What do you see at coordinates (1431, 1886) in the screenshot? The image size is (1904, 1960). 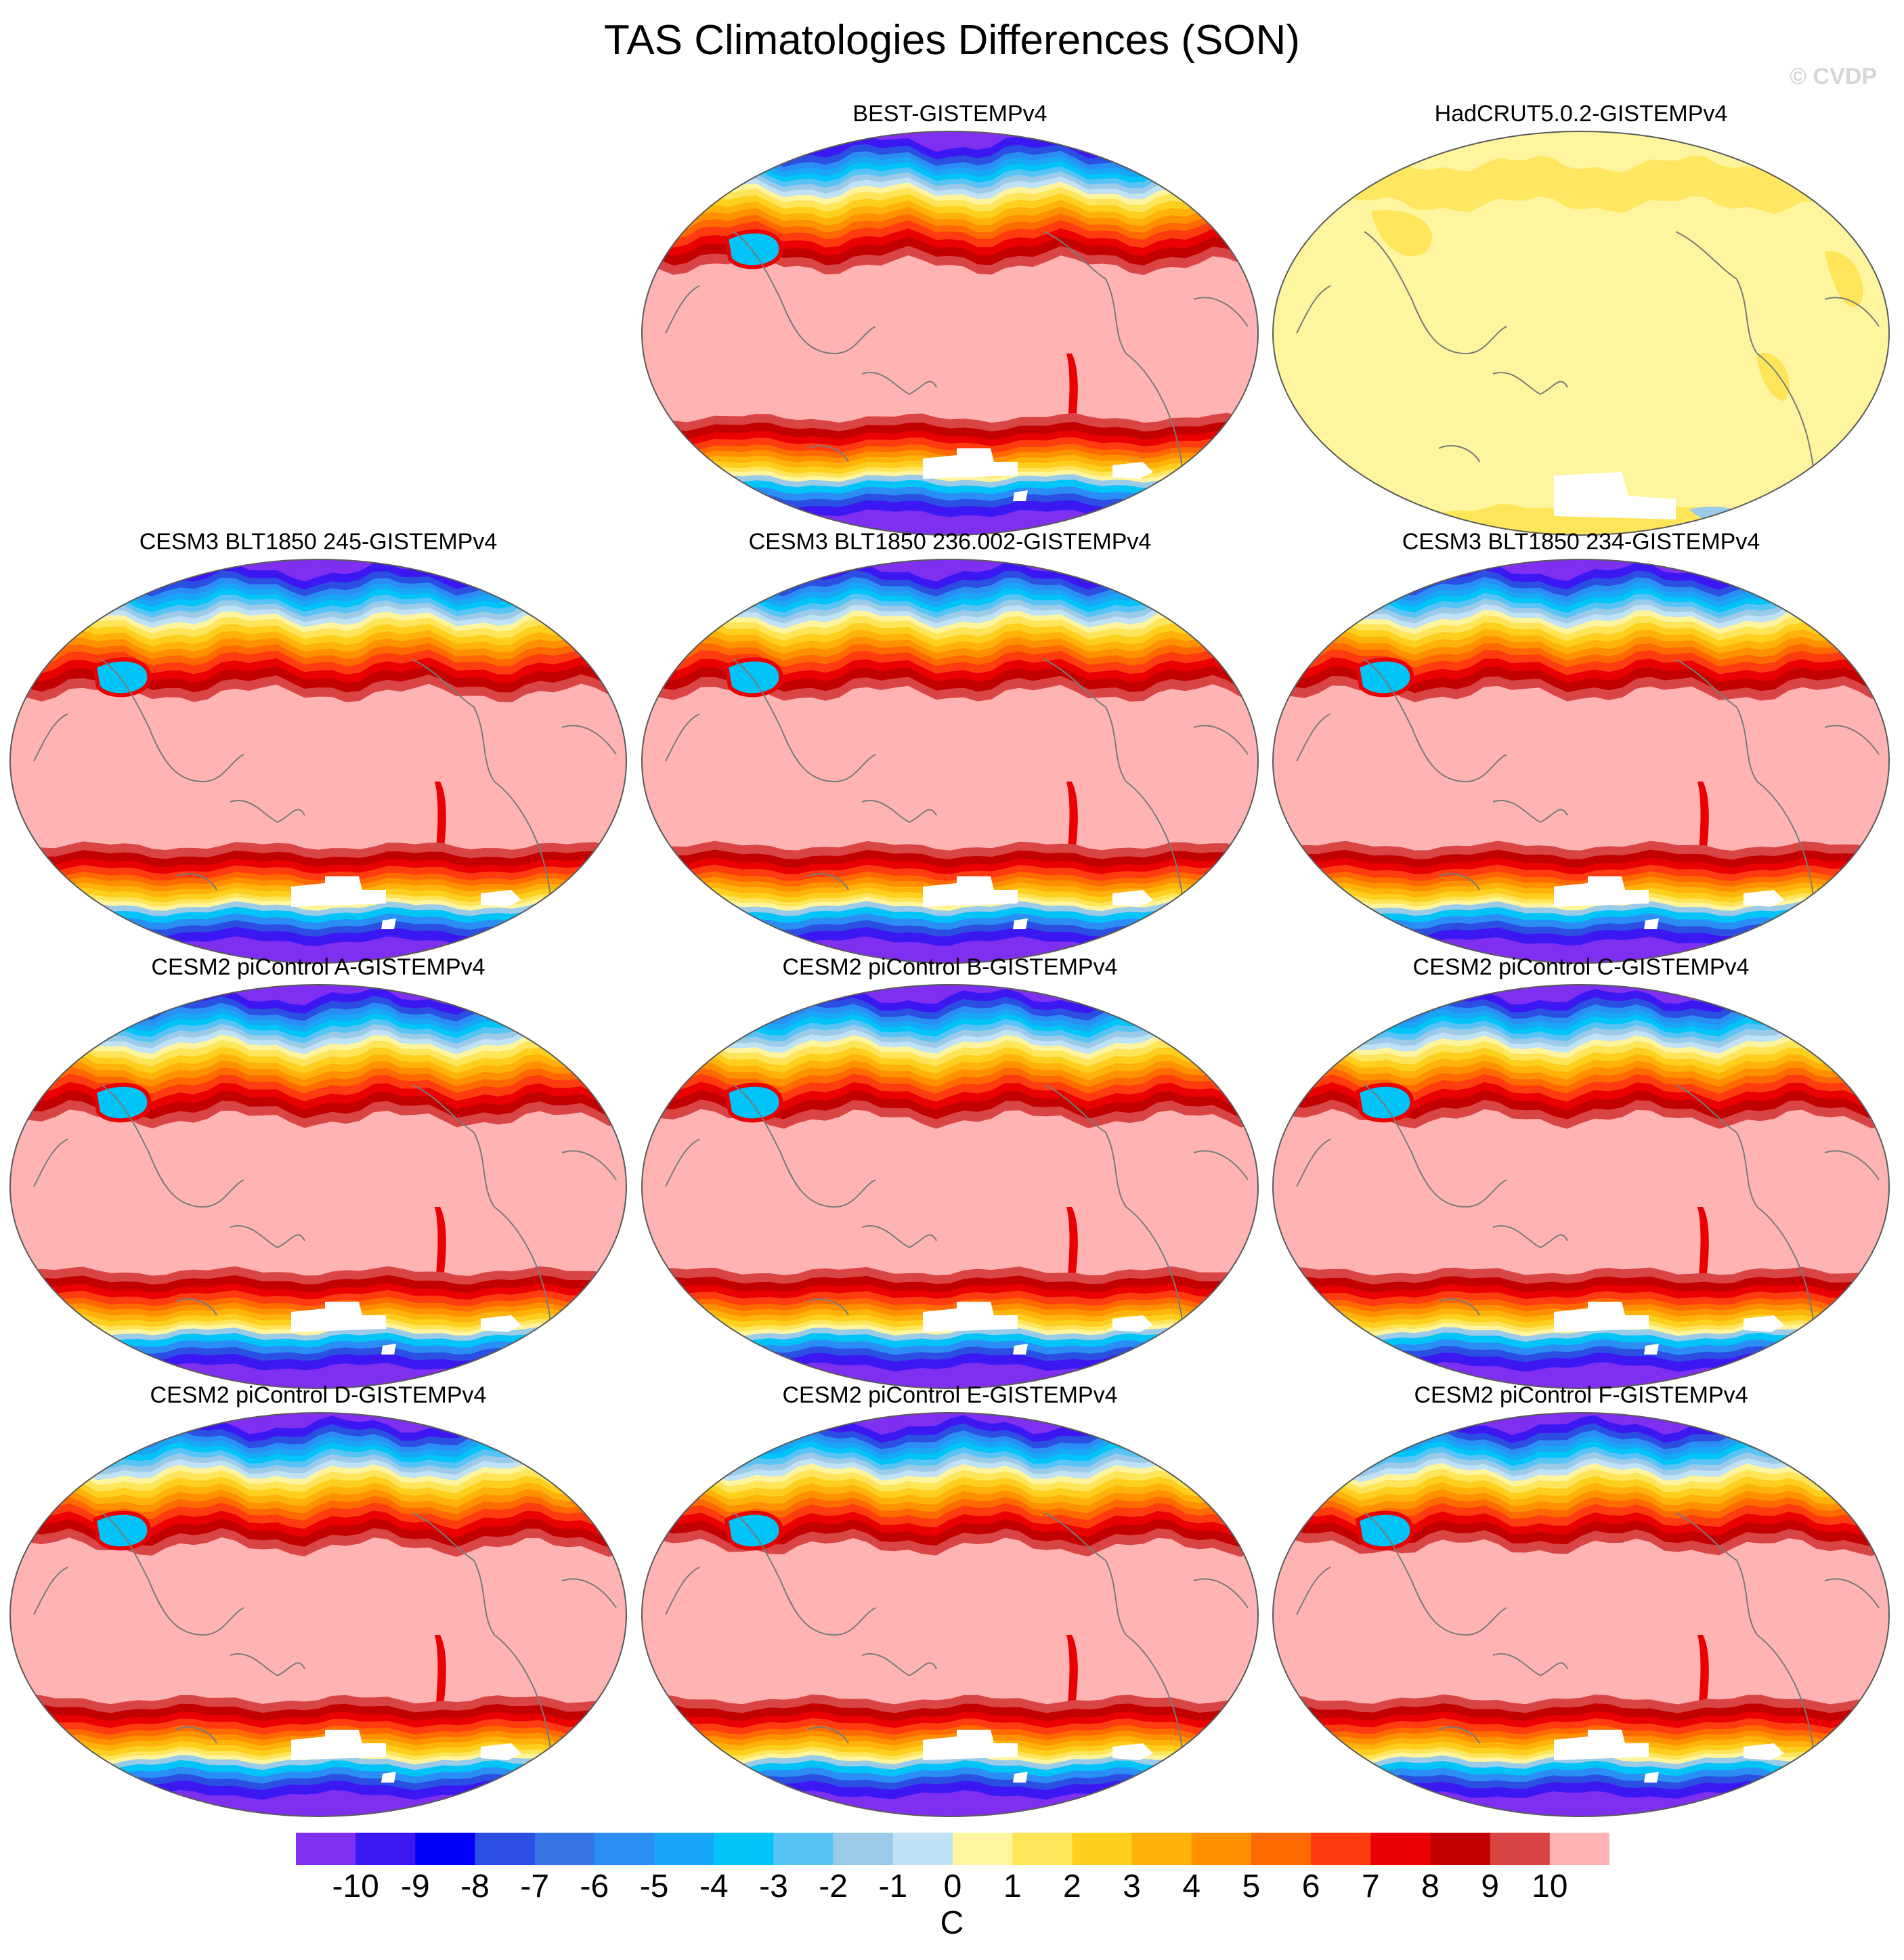 I see `colorbar-tick-label: 8` at bounding box center [1431, 1886].